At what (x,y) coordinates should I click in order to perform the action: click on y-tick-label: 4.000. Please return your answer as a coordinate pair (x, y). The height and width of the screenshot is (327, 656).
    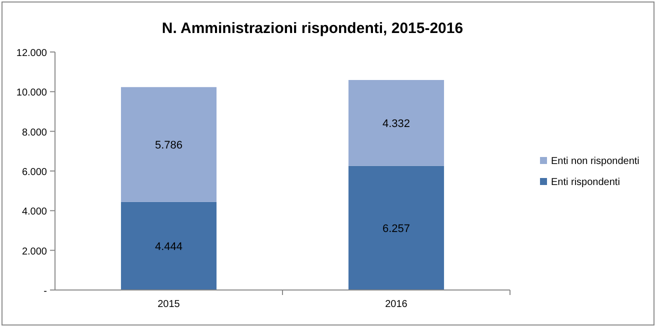
    Looking at the image, I should click on (35, 212).